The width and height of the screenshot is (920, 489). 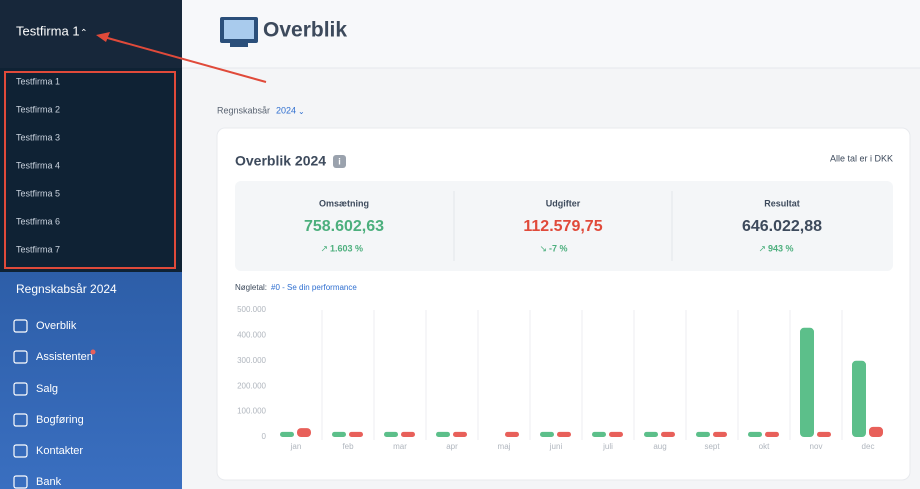 I want to click on info-icon, so click(x=339, y=161).